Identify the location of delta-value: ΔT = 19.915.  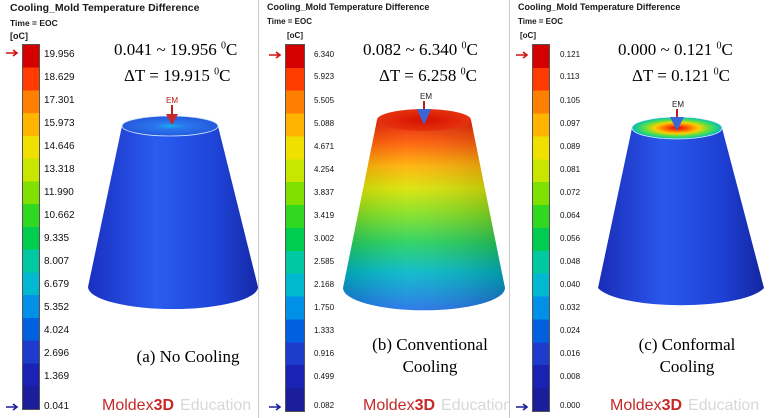
(167, 75).